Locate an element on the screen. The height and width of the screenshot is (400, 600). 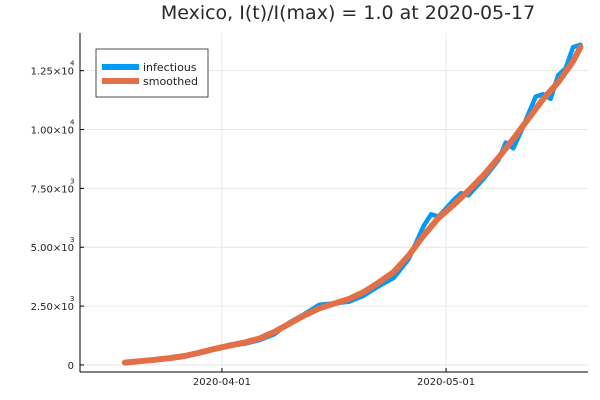
y-tick-label: 1.00×10 is located at coordinates (52, 131).